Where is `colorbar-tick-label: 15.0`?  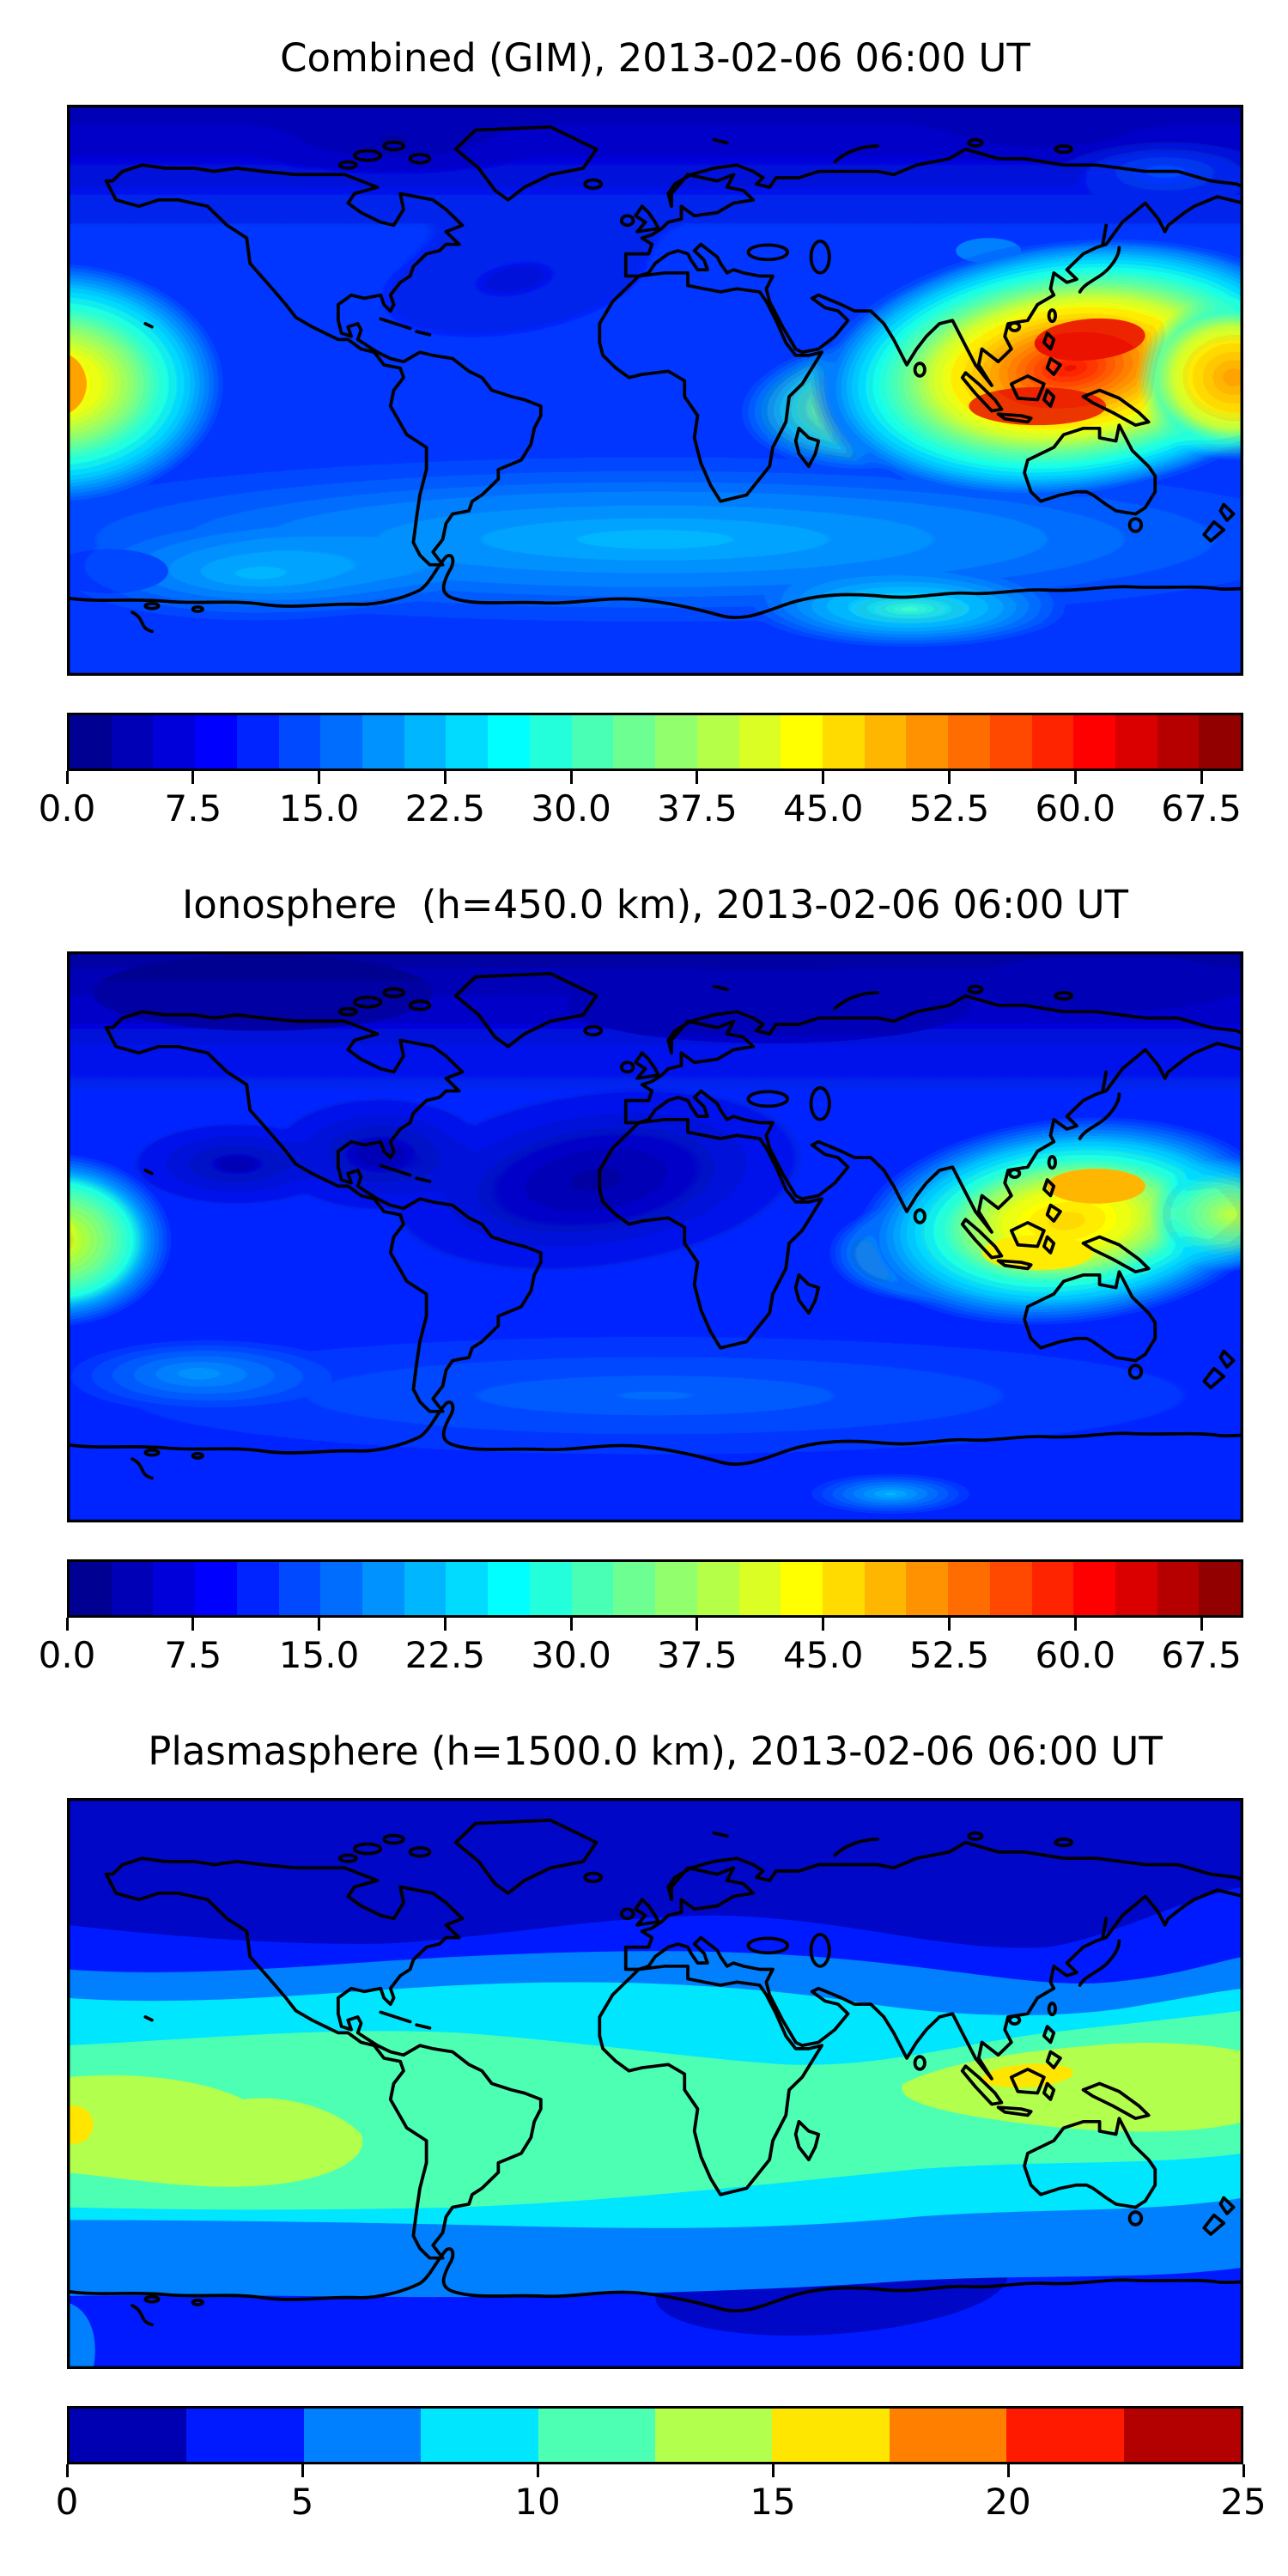 colorbar-tick-label: 15.0 is located at coordinates (319, 1655).